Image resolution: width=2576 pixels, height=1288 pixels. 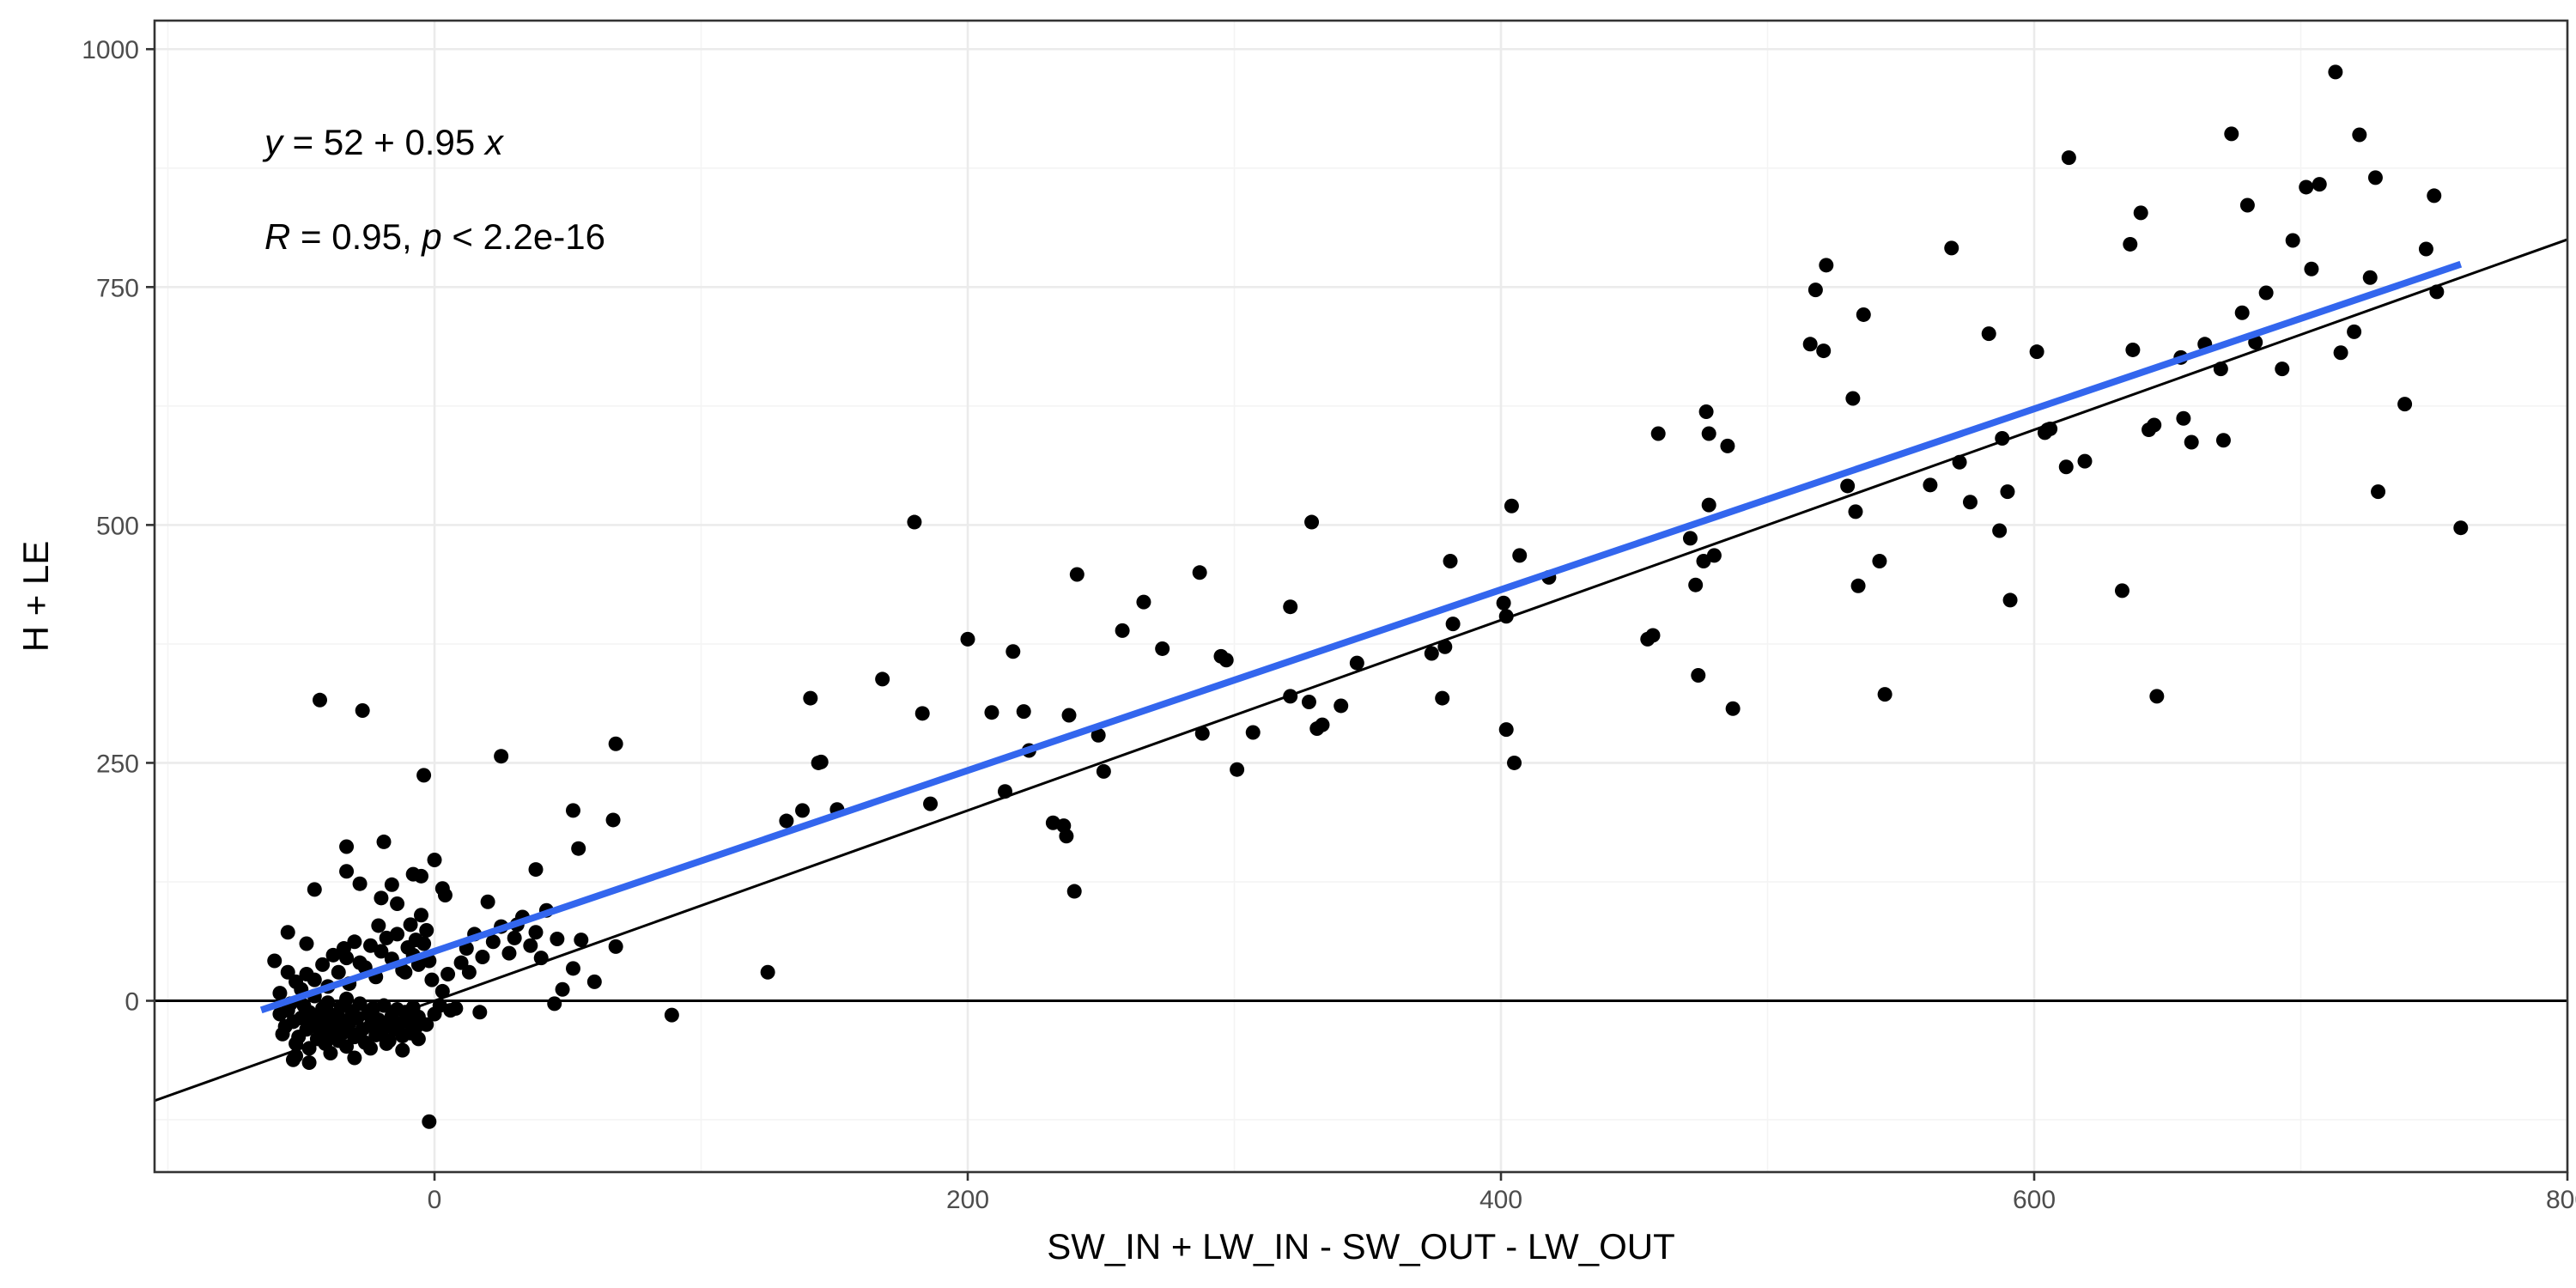 What do you see at coordinates (118, 526) in the screenshot?
I see `y-axis-ticks: 0 250 500 750 1000` at bounding box center [118, 526].